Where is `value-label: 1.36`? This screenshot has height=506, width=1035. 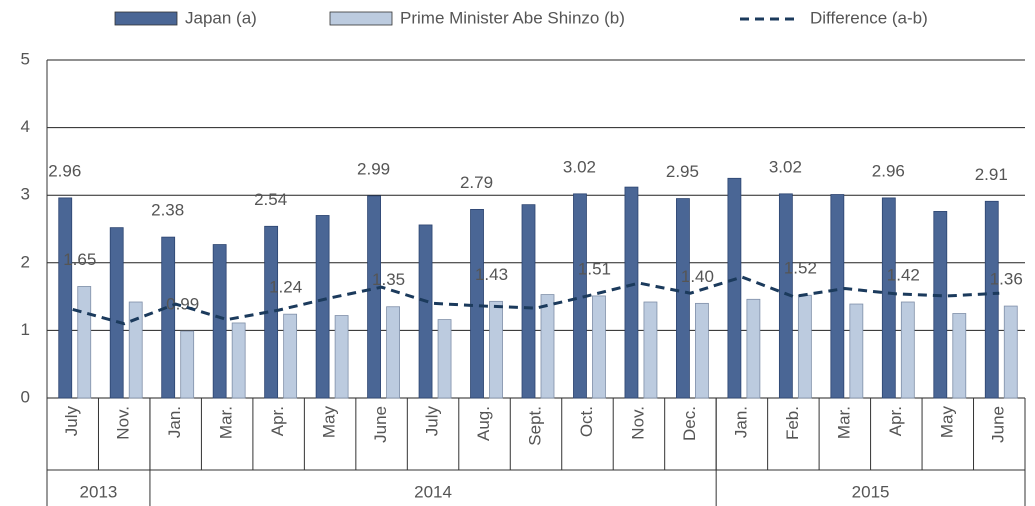
value-label: 1.36 is located at coordinates (1006, 279).